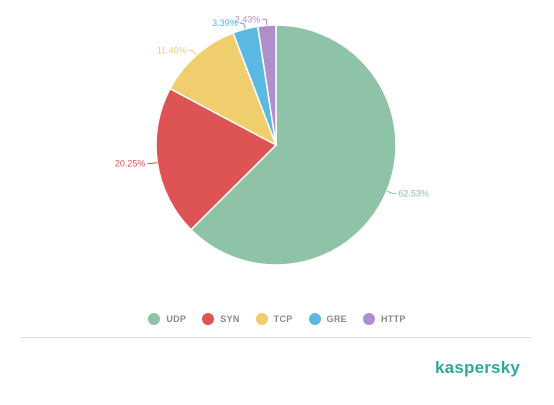 This screenshot has height=405, width=554. What do you see at coordinates (152, 163) in the screenshot?
I see `label-connector-syn` at bounding box center [152, 163].